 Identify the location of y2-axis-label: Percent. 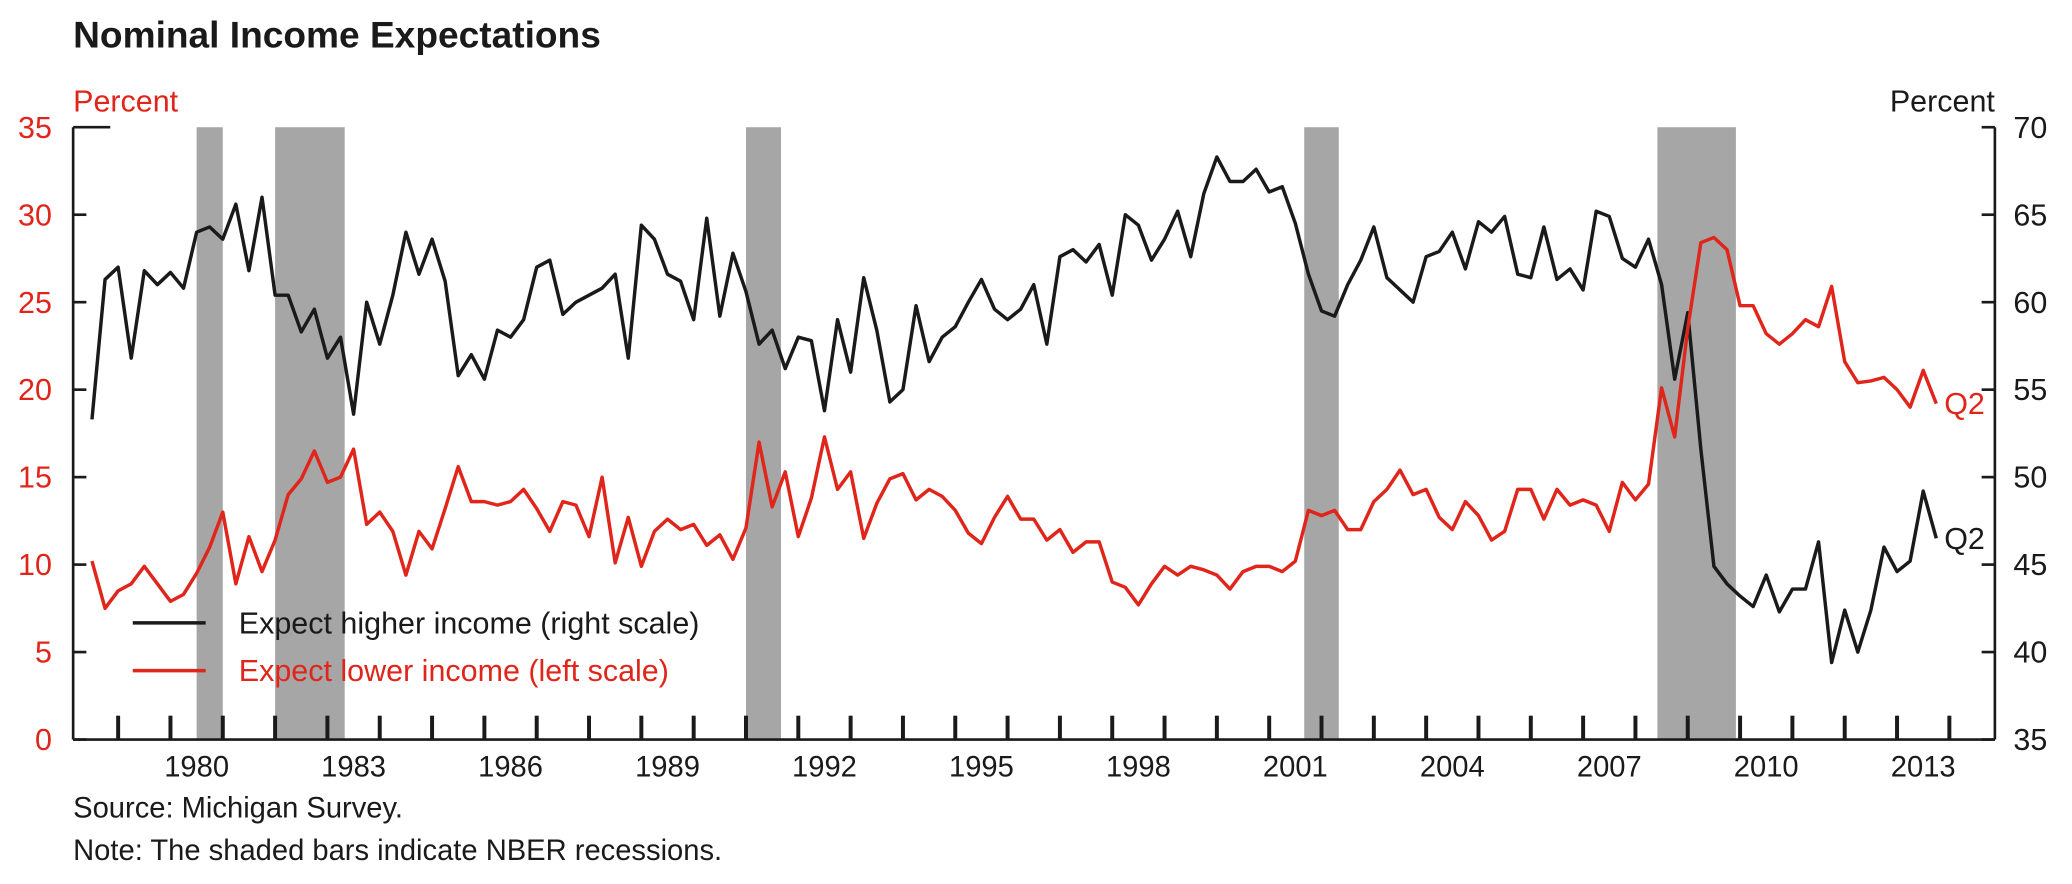
(1943, 101).